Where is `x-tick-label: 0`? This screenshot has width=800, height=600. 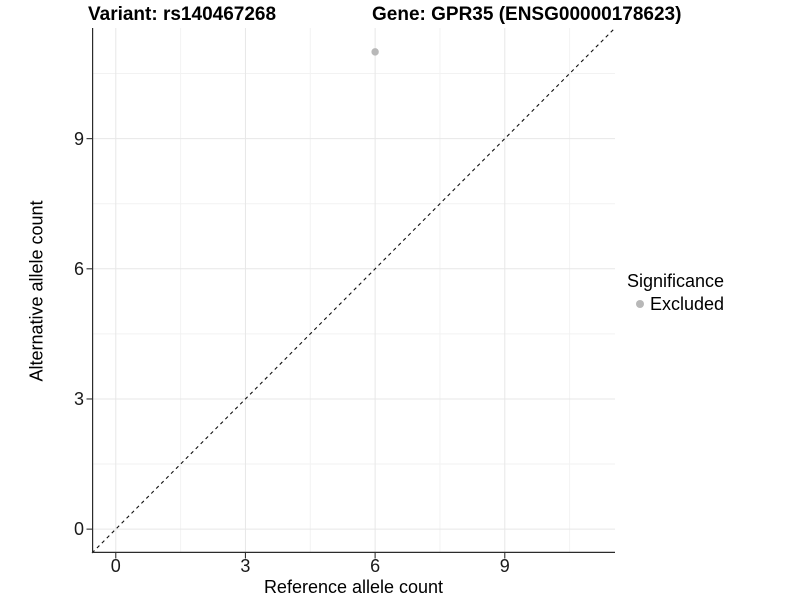 x-tick-label: 0 is located at coordinates (115, 566).